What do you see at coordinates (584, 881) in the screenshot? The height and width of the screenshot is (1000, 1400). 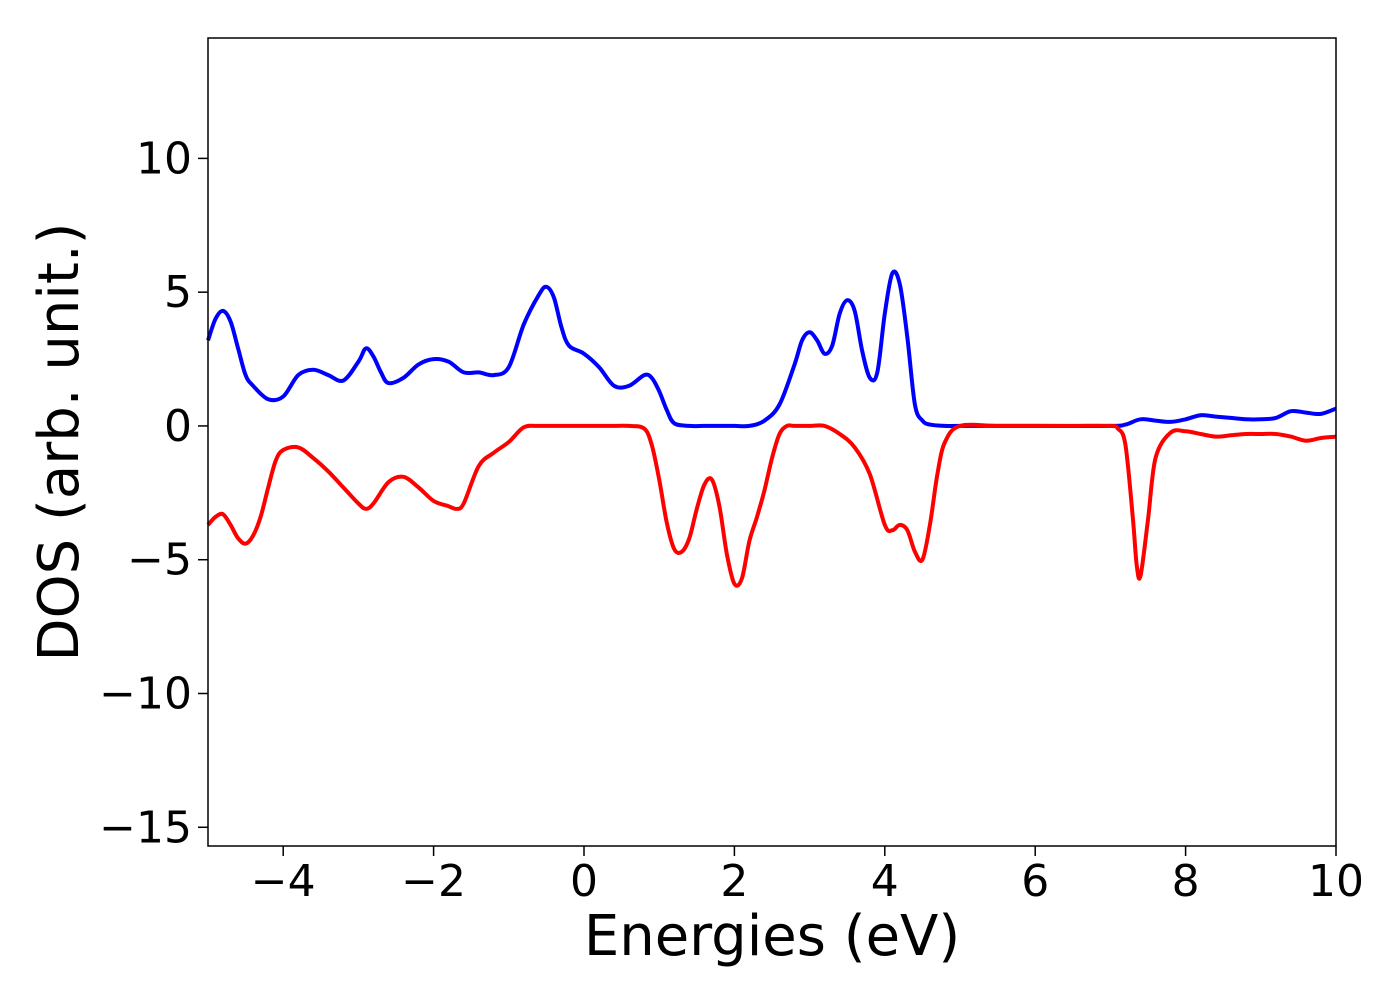 I see `x-tick-label: 0` at bounding box center [584, 881].